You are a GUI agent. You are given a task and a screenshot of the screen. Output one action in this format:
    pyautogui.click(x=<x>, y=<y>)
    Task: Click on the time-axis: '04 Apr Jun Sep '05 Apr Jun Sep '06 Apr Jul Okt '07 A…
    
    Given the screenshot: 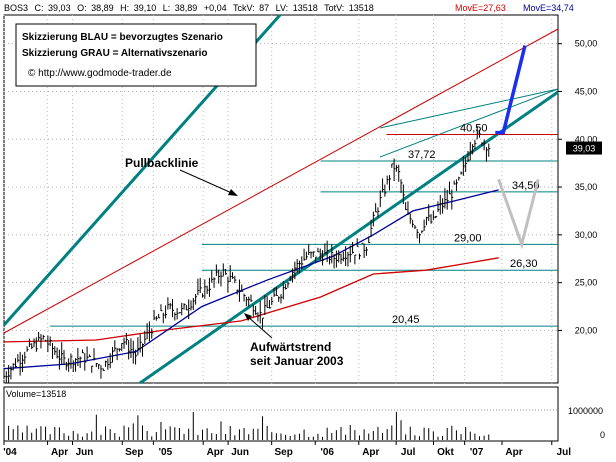 What is the action you would take?
    pyautogui.click(x=287, y=449)
    